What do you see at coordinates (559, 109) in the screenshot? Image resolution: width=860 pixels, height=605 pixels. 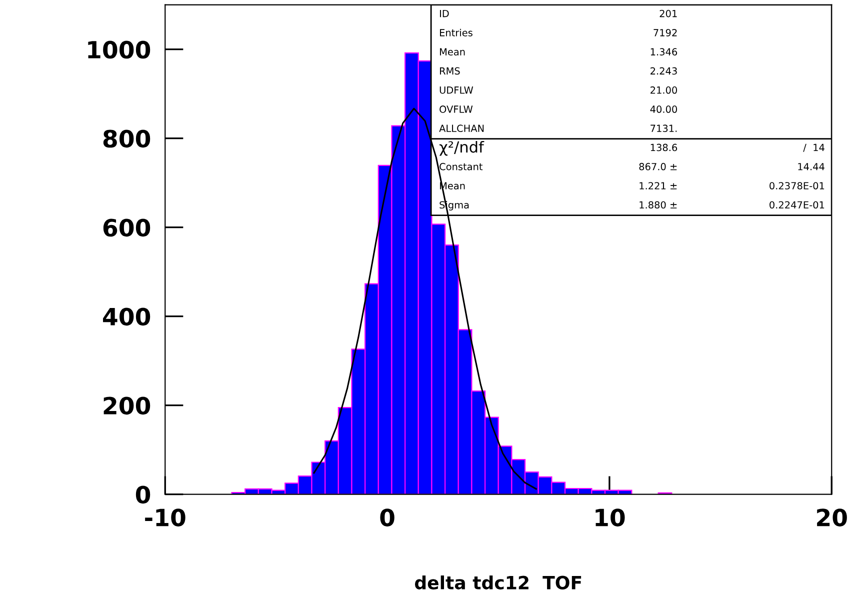 I see `text: OVFLW 40.00` at bounding box center [559, 109].